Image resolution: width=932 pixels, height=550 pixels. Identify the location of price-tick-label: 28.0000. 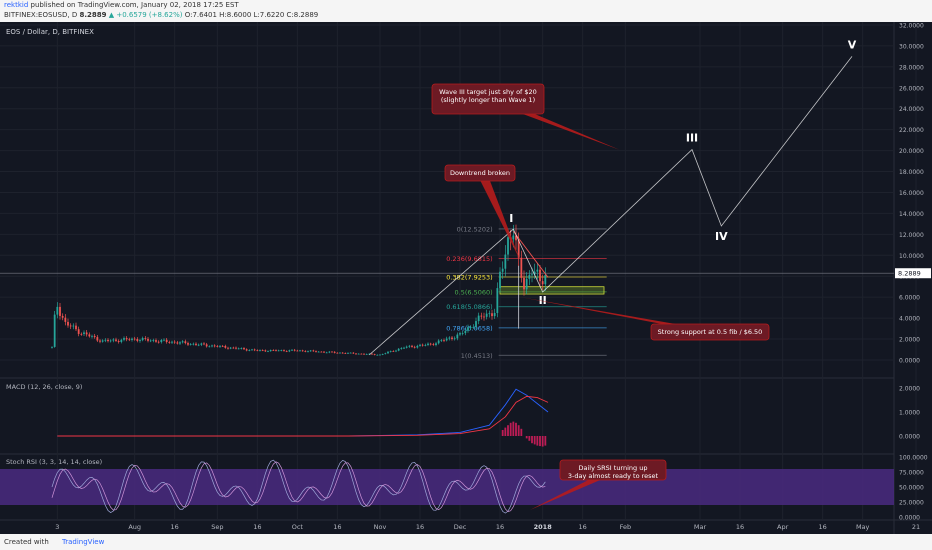
(911, 67).